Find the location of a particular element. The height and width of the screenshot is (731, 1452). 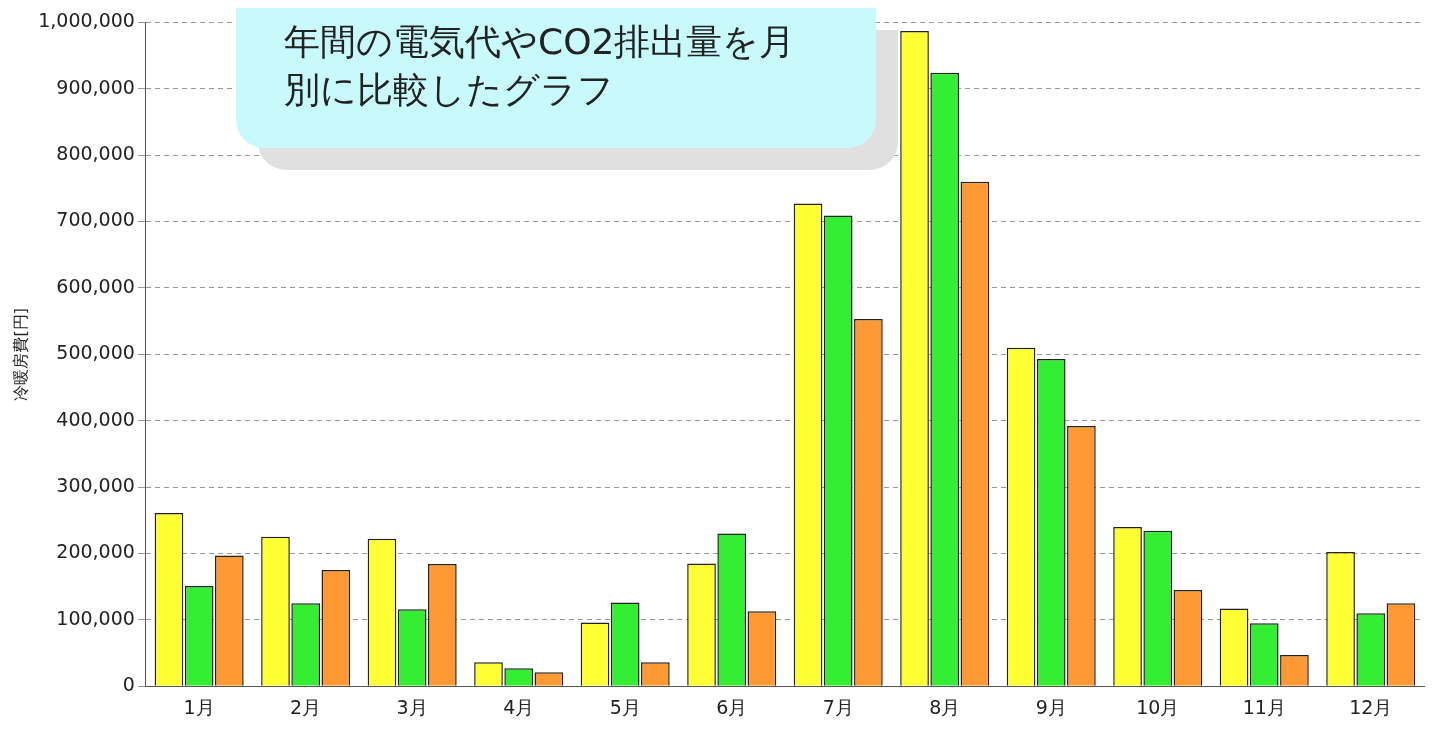

y-tick-label: 0 is located at coordinates (128, 684).